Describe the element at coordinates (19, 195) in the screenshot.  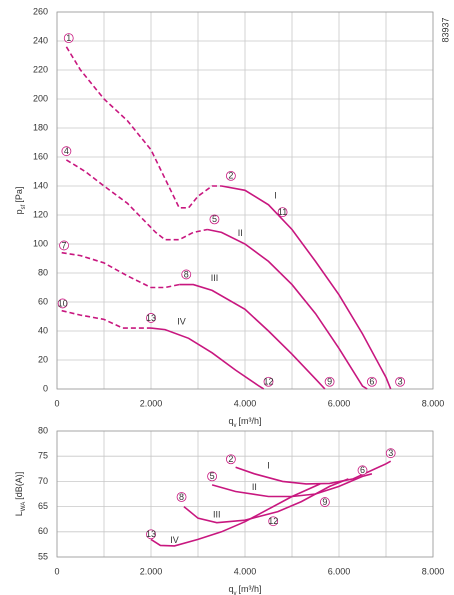
I see `axis-unit: [Pa]` at that location.